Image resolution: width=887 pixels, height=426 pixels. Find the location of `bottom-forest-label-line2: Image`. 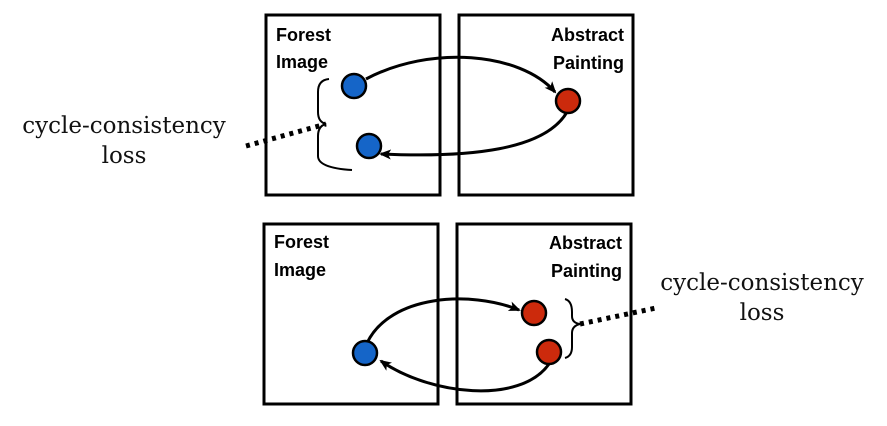

bottom-forest-label-line2: Image is located at coordinates (300, 270).